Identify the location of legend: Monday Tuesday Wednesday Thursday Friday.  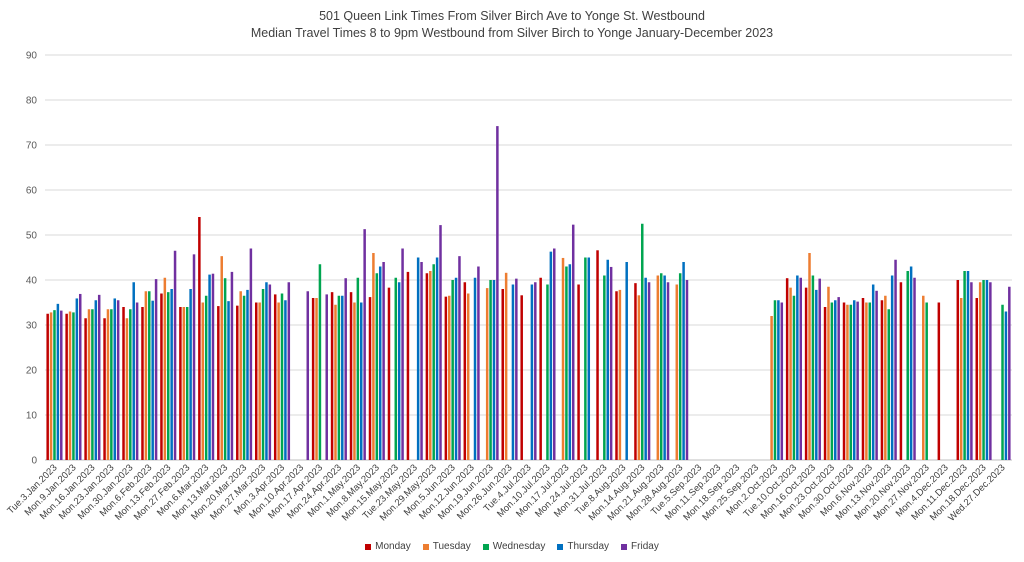
(512, 546).